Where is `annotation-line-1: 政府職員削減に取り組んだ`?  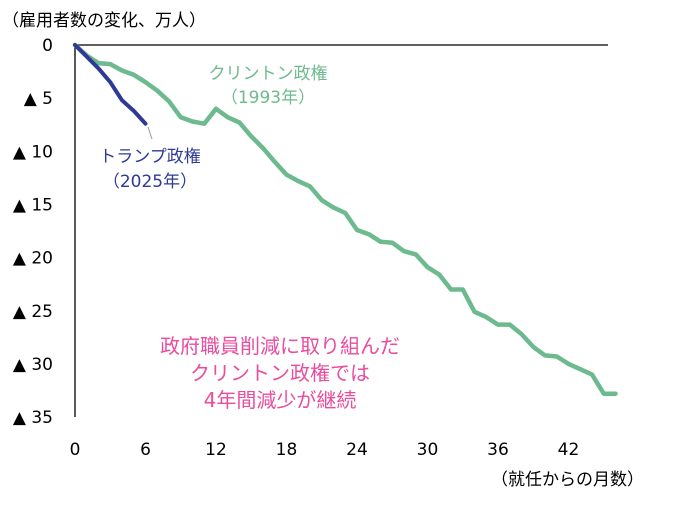
annotation-line-1: 政府職員削減に取り組んだ is located at coordinates (280, 346).